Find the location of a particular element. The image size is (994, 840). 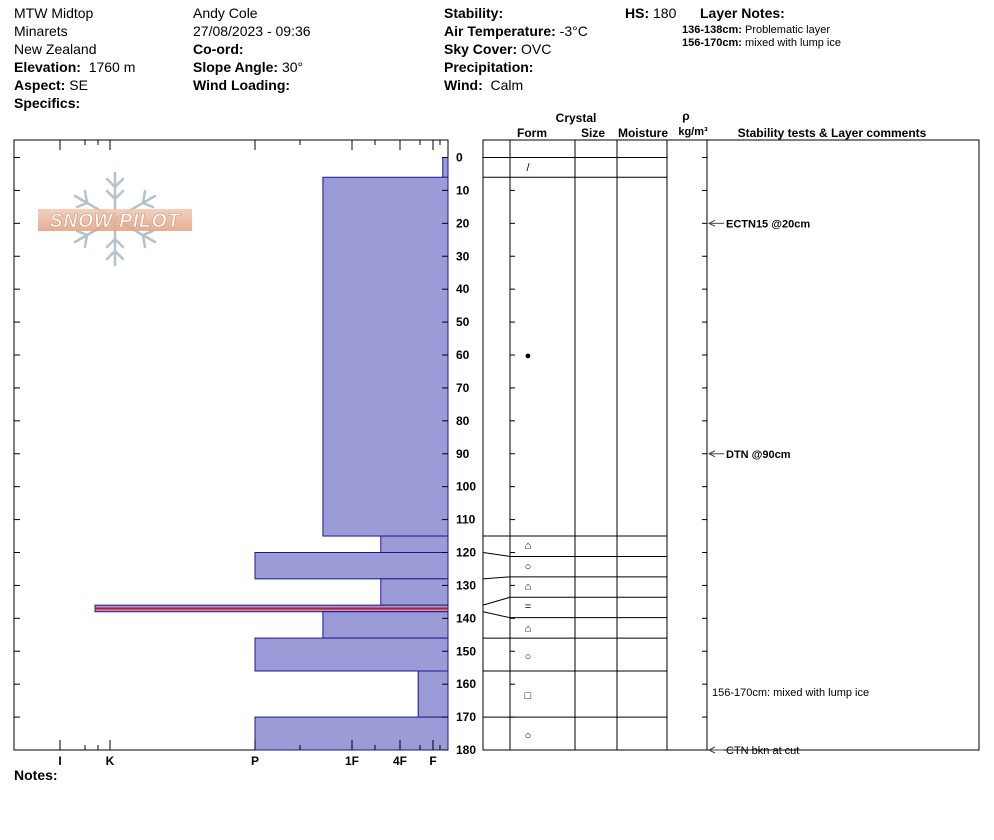

hardness-tick-label: P is located at coordinates (255, 761).